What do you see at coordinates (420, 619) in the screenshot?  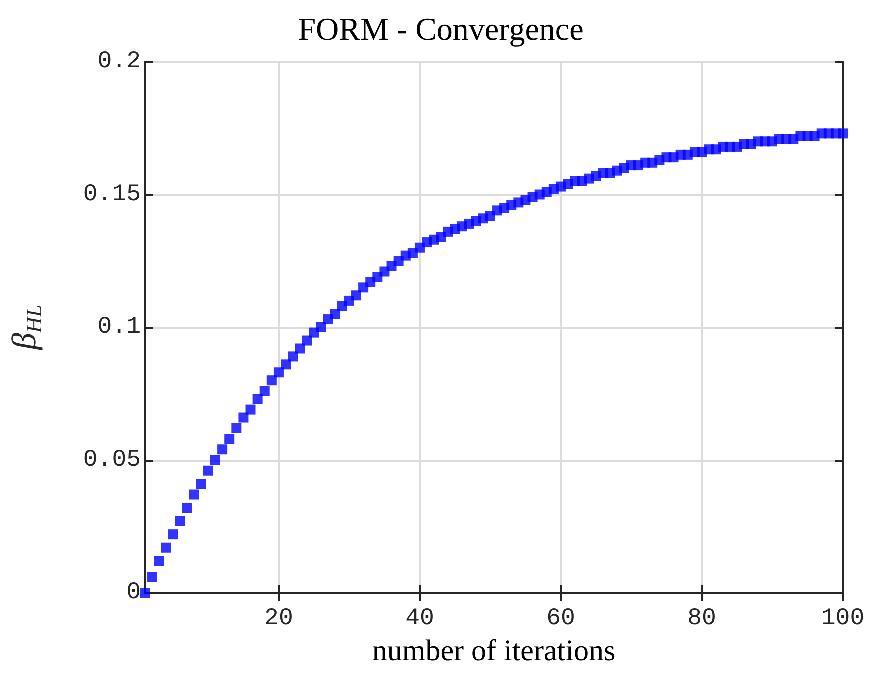 I see `x-tick-label: 40` at bounding box center [420, 619].